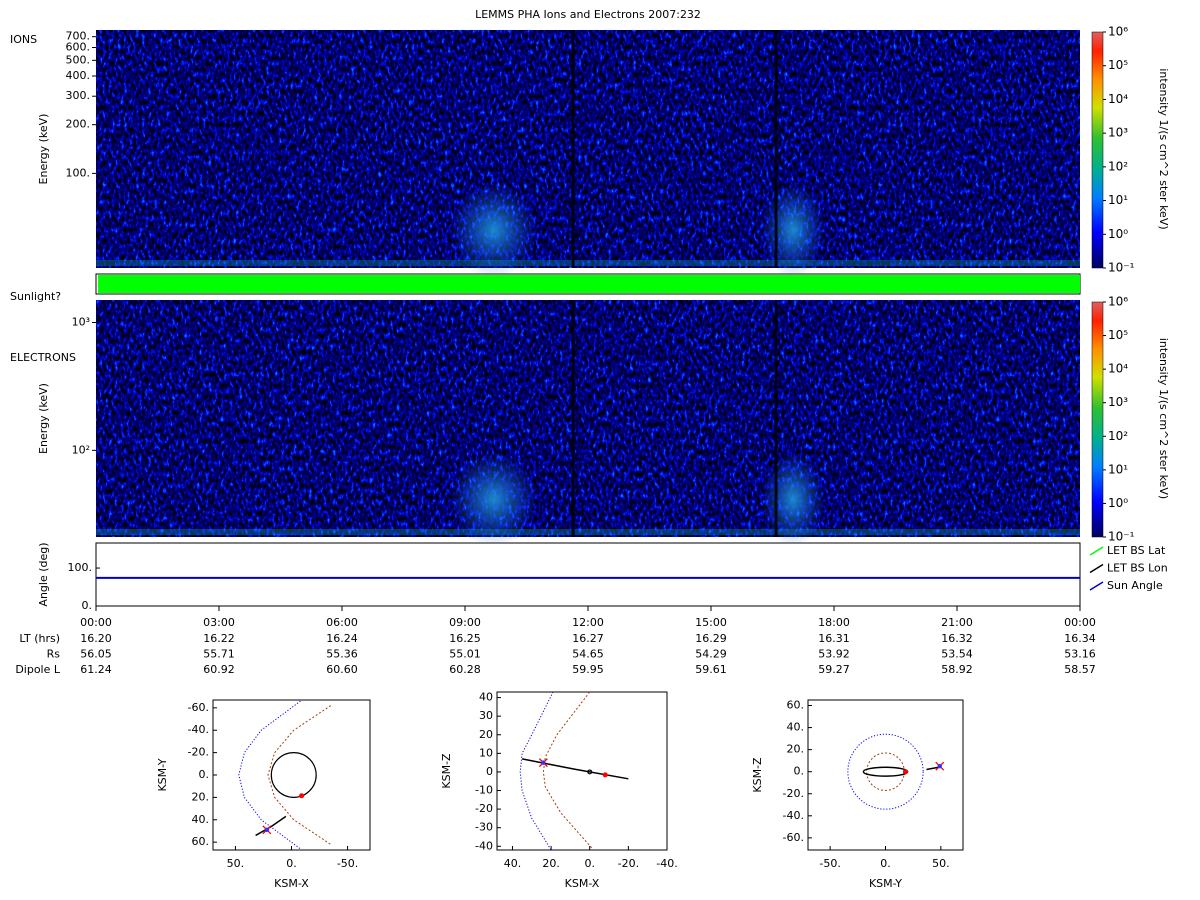  What do you see at coordinates (43, 357) in the screenshot?
I see `panel-label: ELECTRONS` at bounding box center [43, 357].